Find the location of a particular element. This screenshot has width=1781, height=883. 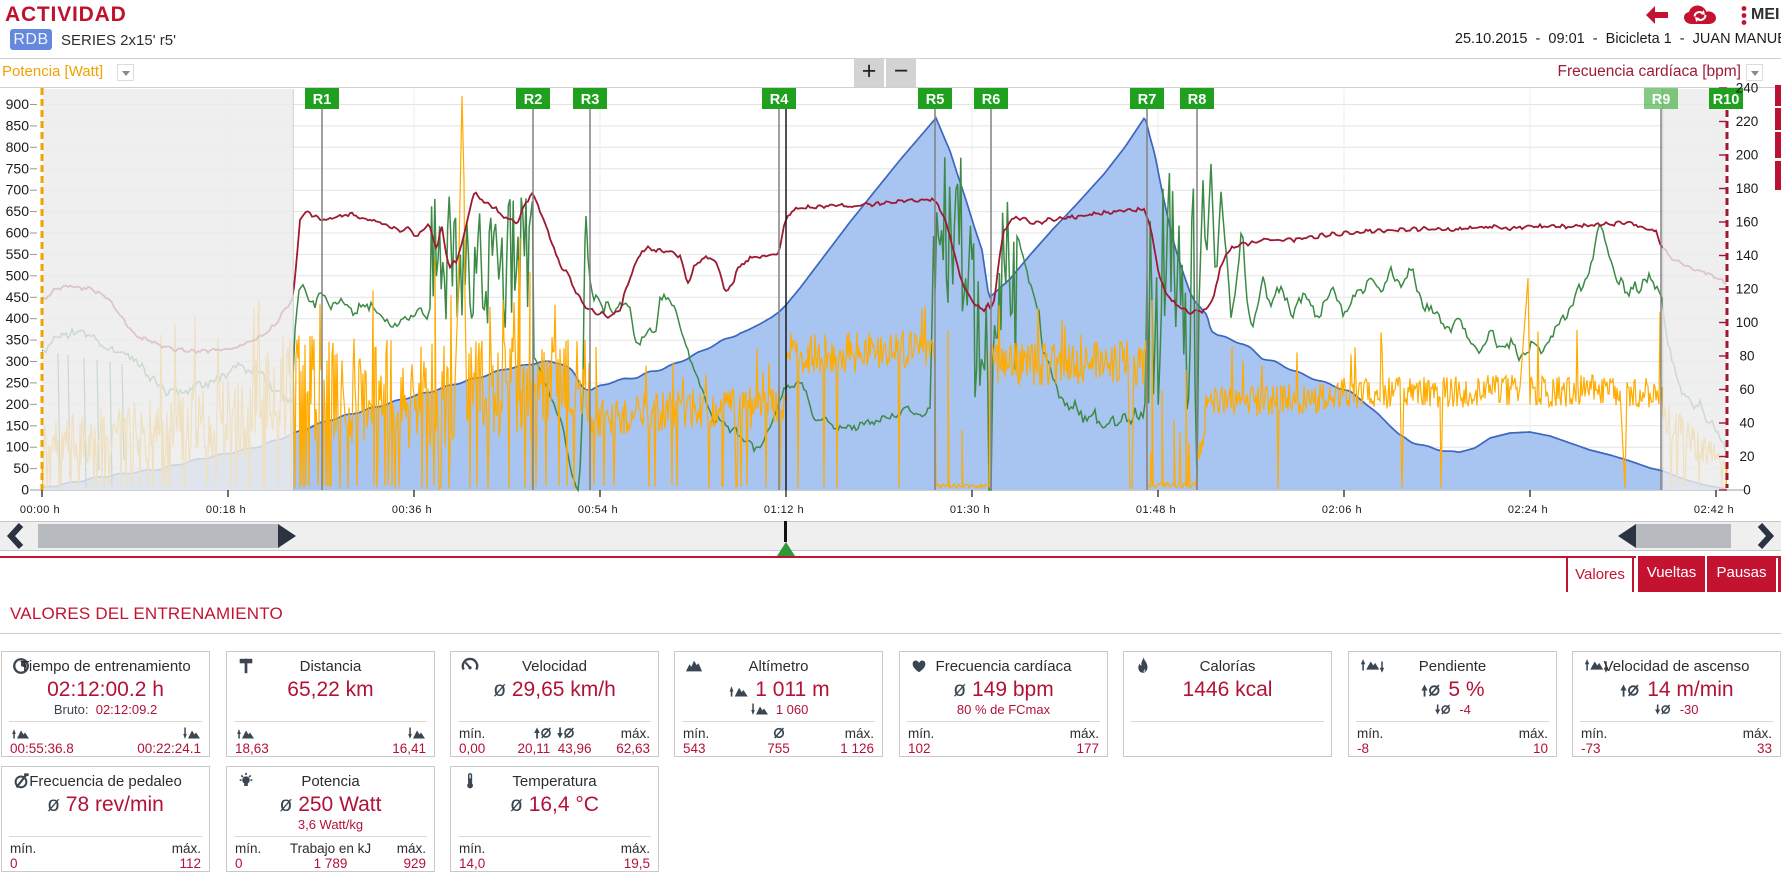

svg-text: R1 is located at coordinates (322, 100).